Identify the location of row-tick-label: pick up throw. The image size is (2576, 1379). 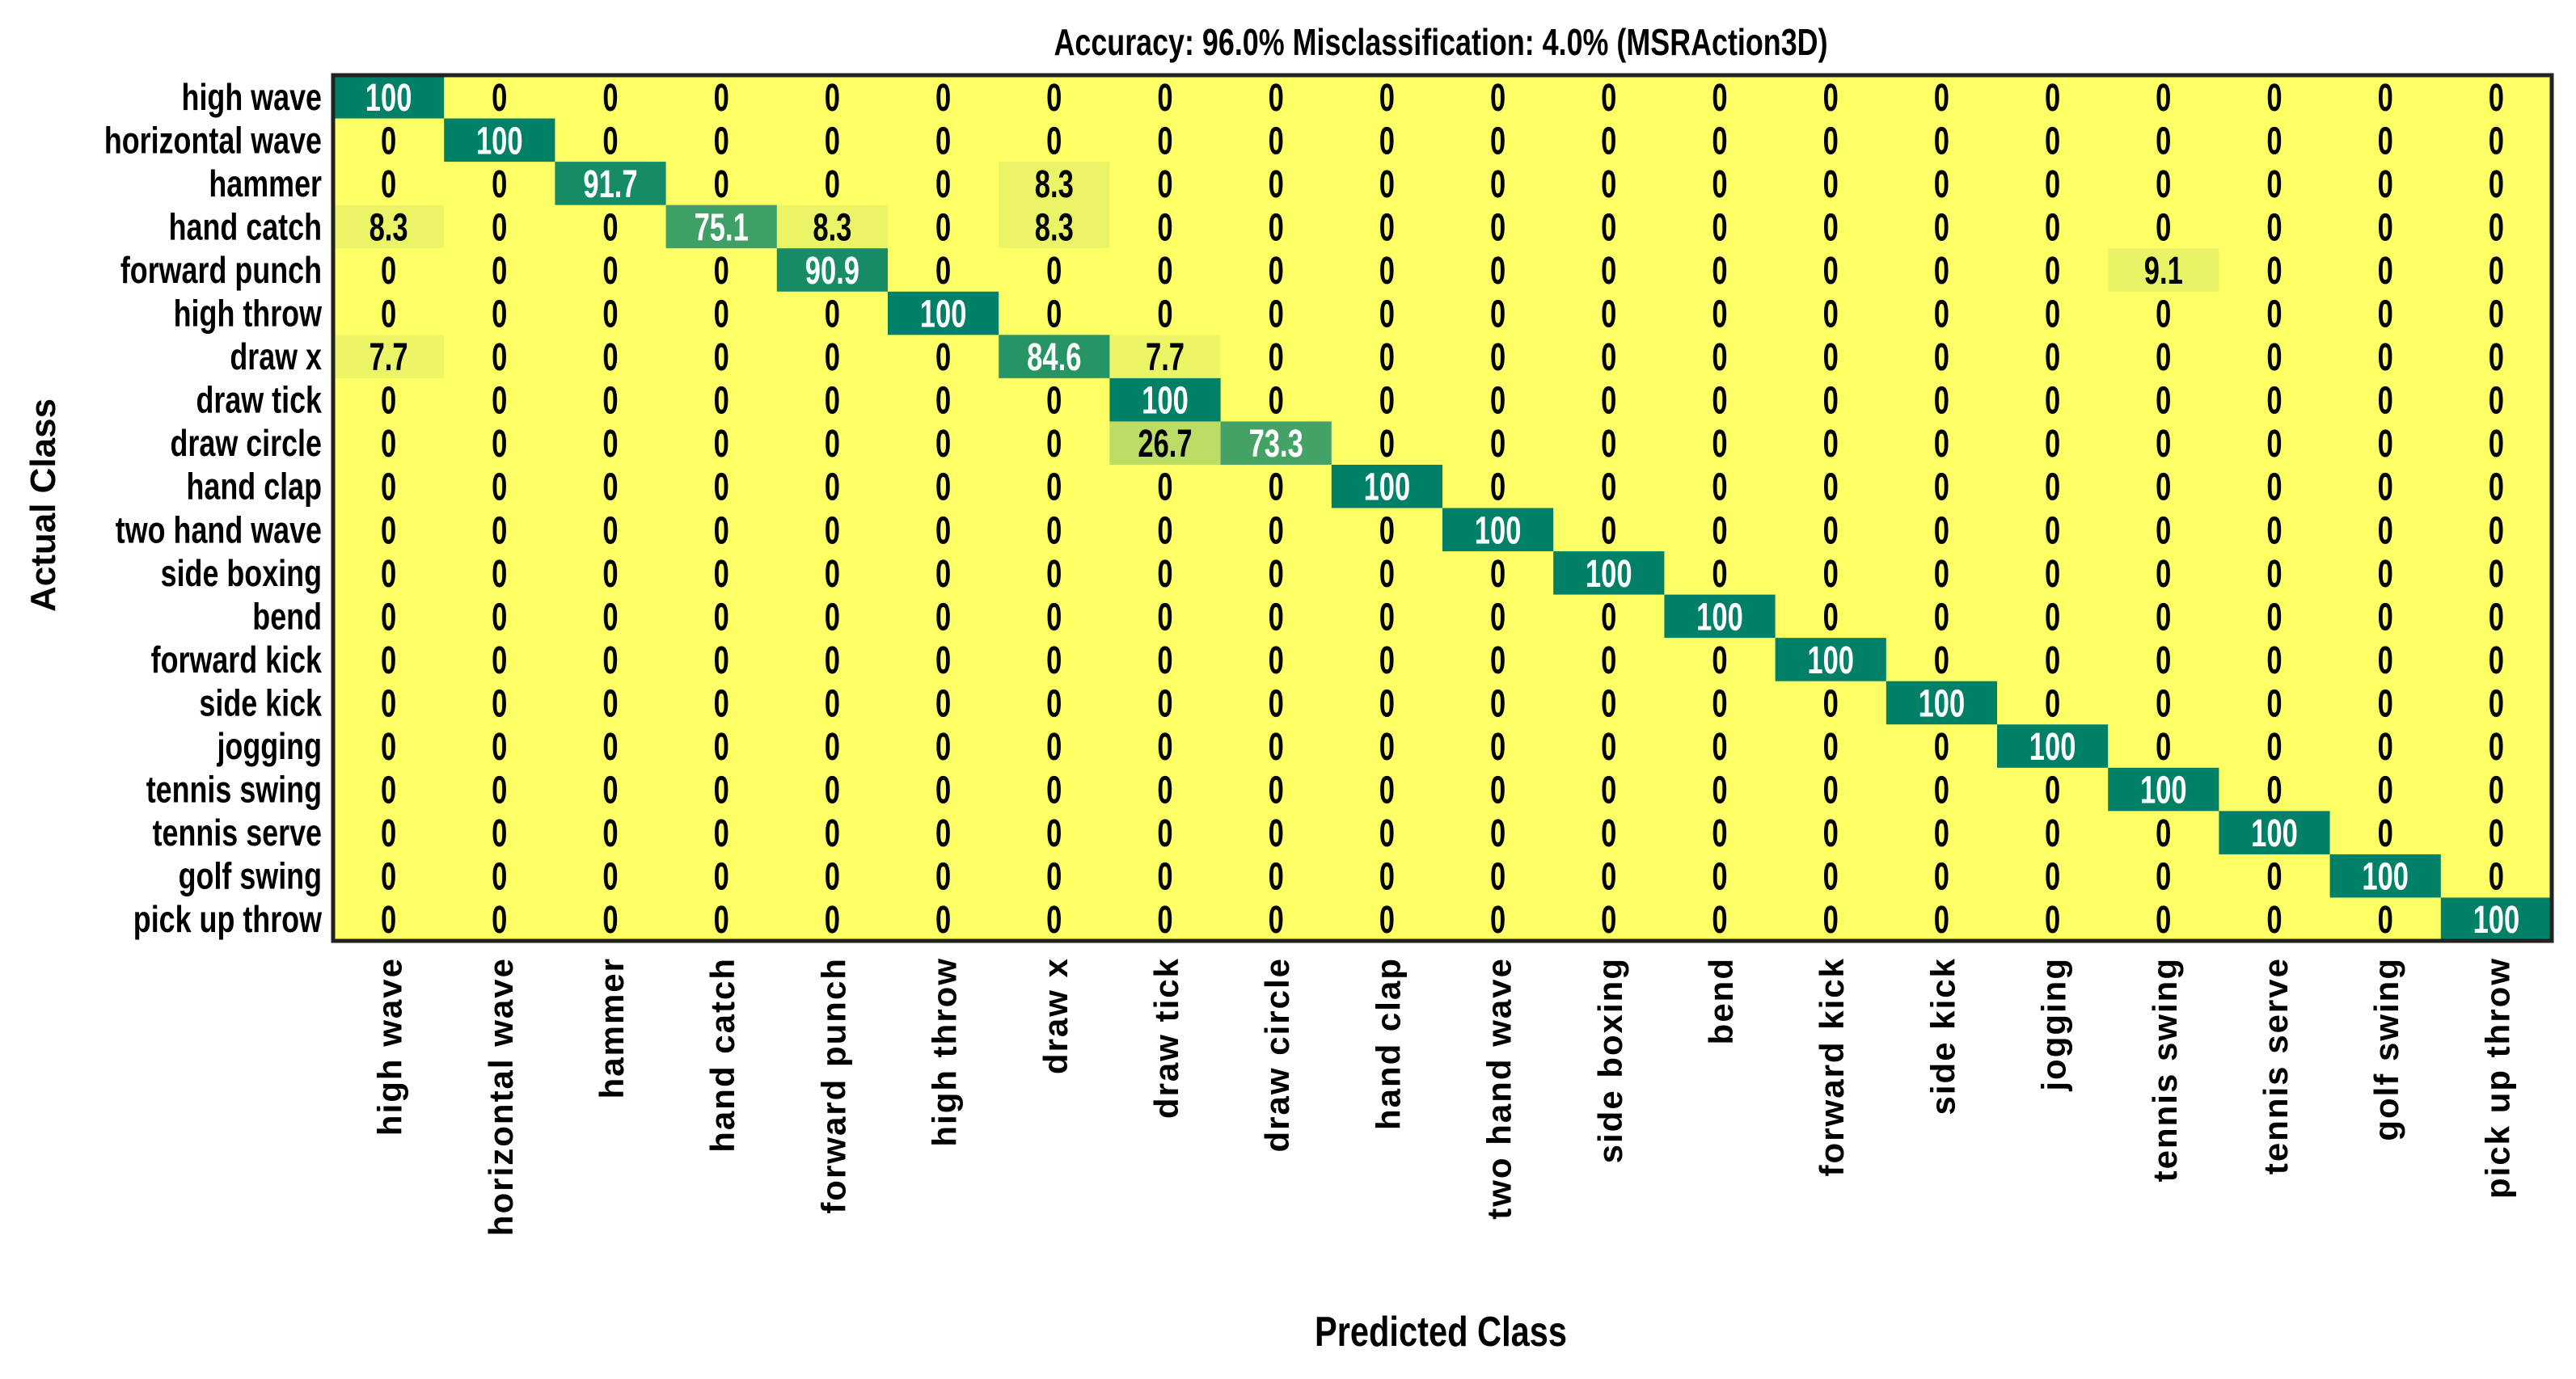
(228, 919).